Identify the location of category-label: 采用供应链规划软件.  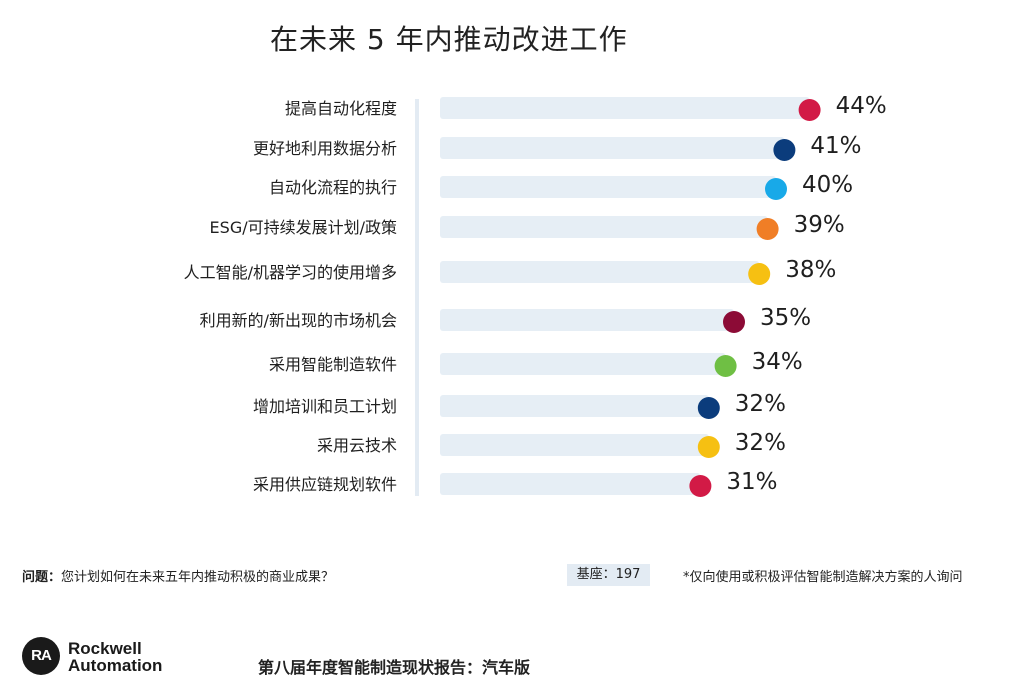
(325, 484).